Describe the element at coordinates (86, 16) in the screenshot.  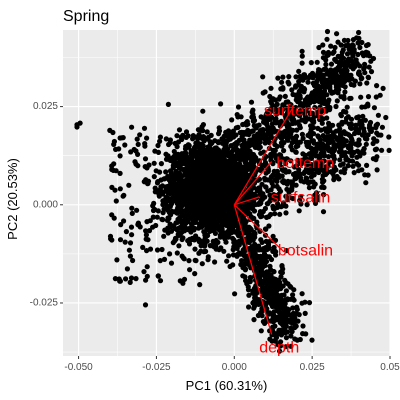
I see `chart-title: Spring` at that location.